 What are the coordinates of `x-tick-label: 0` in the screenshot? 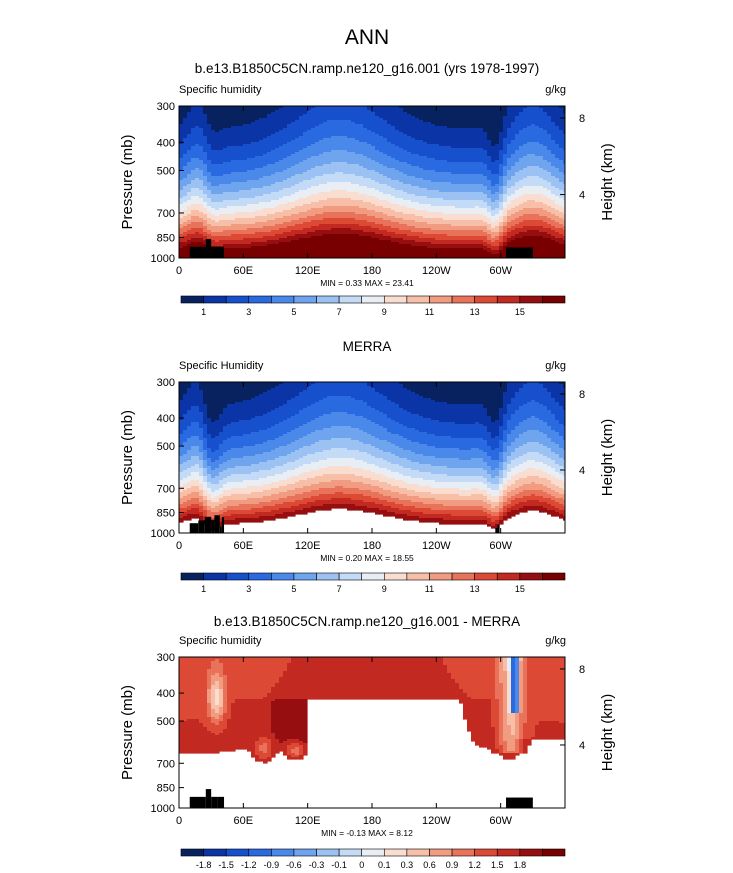 It's located at (179, 271).